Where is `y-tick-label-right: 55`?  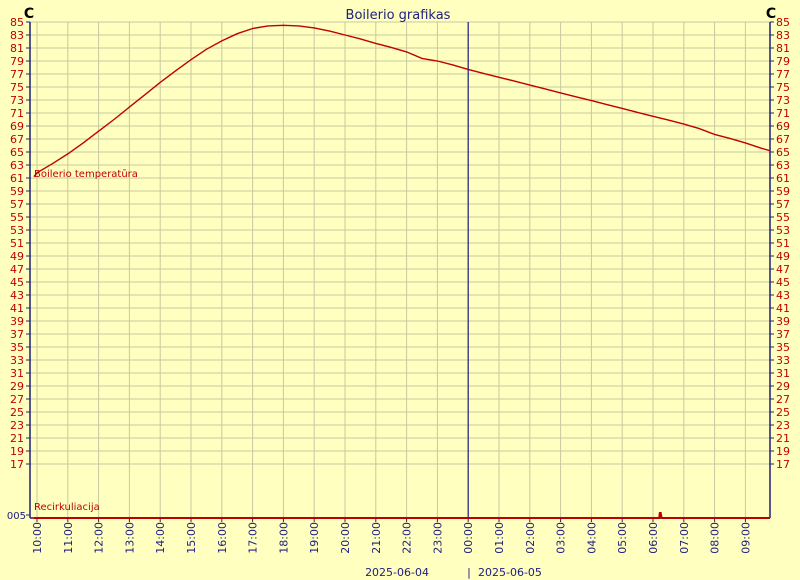 y-tick-label-right: 55 is located at coordinates (783, 217).